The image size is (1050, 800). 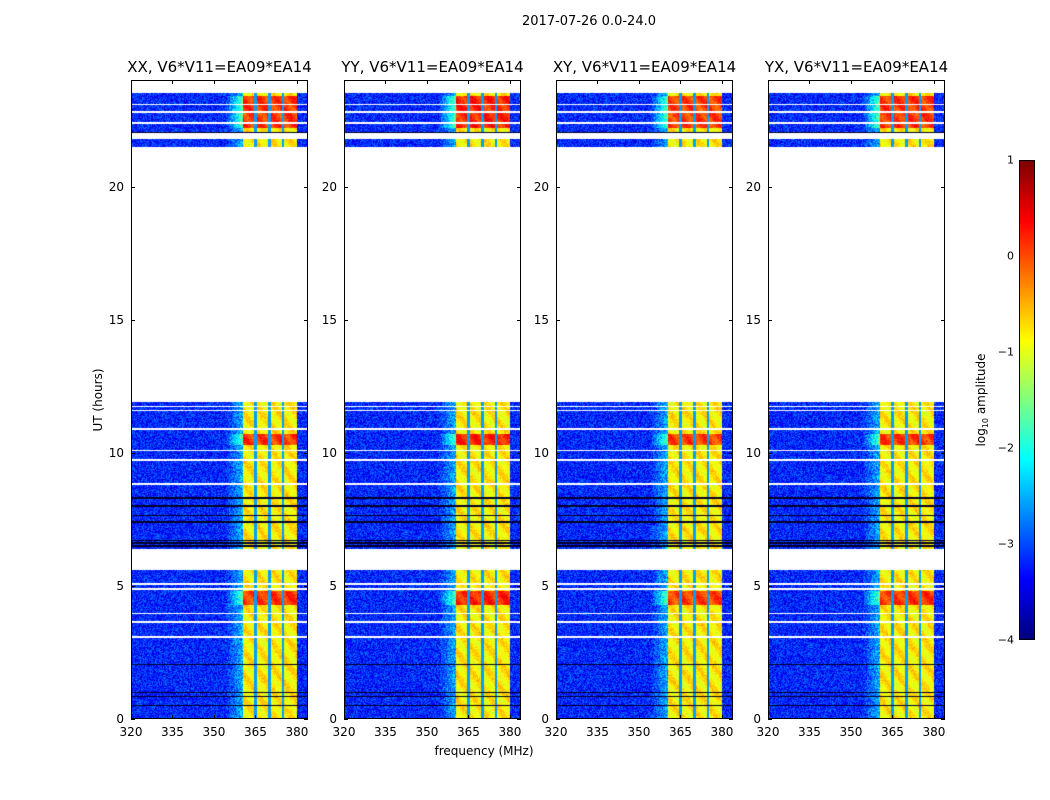 I want to click on colorbar, so click(x=1027, y=400).